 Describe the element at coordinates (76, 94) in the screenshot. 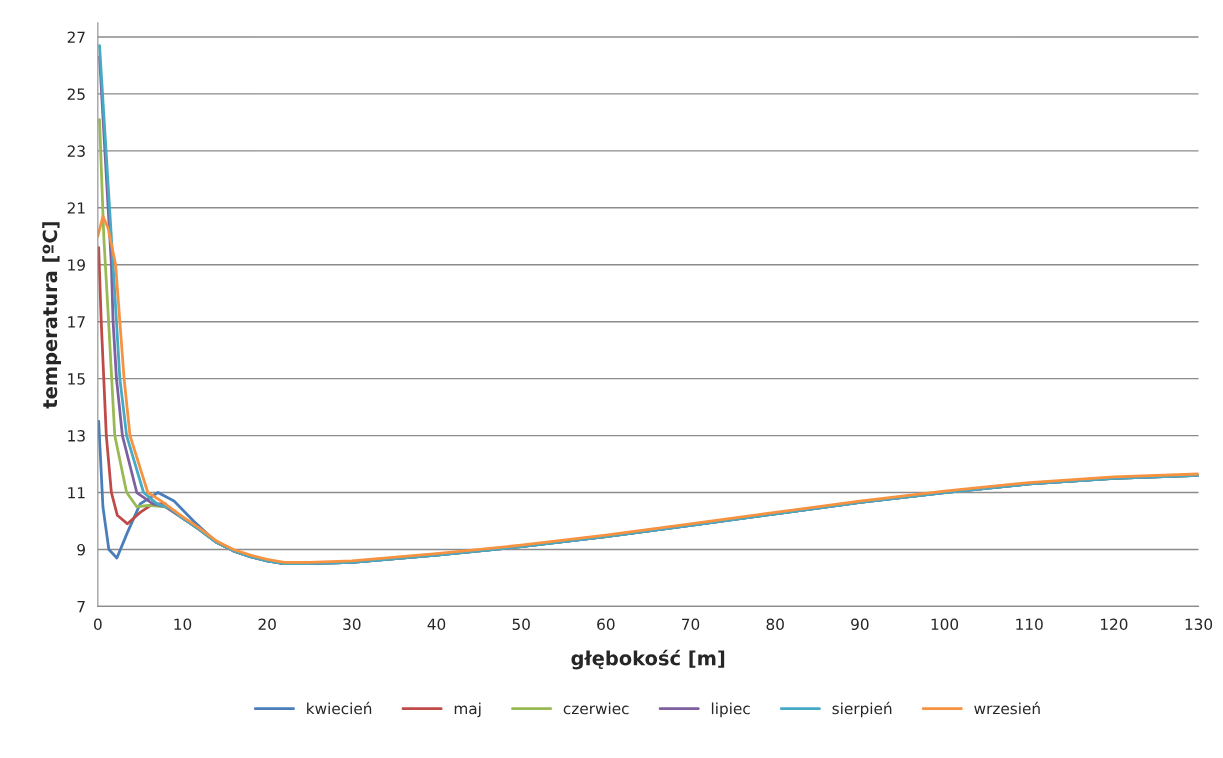

I see `y-tick-label: 25` at that location.